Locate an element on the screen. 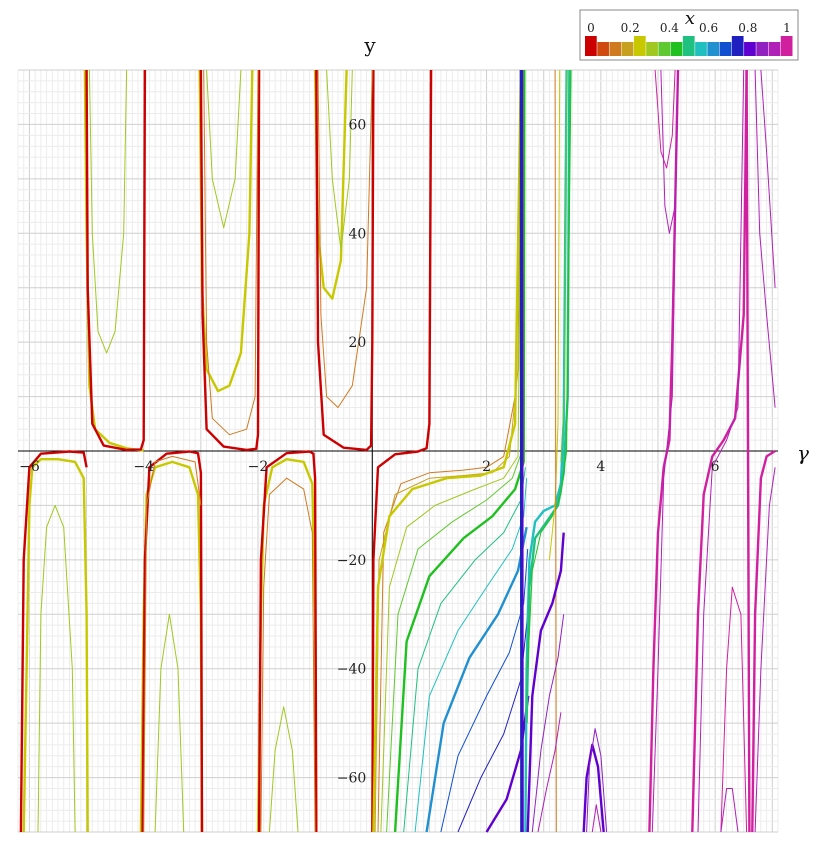 The width and height of the screenshot is (818, 850). x-tick-label: −2 is located at coordinates (258, 467).